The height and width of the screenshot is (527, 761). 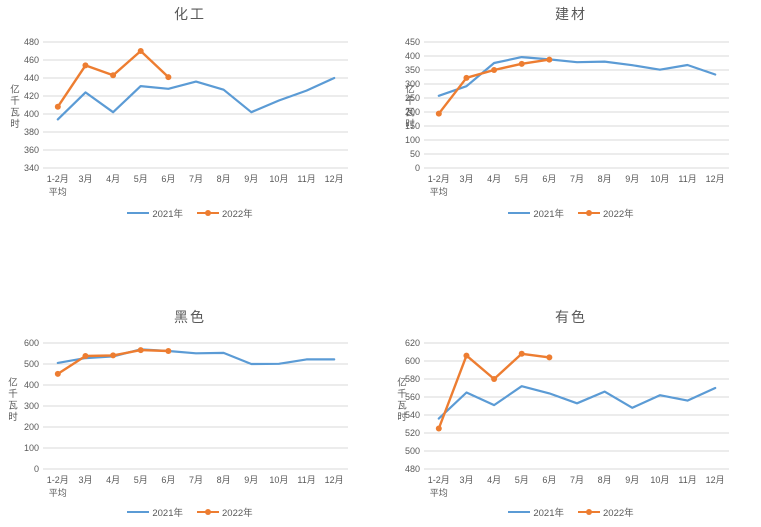 What do you see at coordinates (31, 96) in the screenshot?
I see `y-tick-label: 420` at bounding box center [31, 96].